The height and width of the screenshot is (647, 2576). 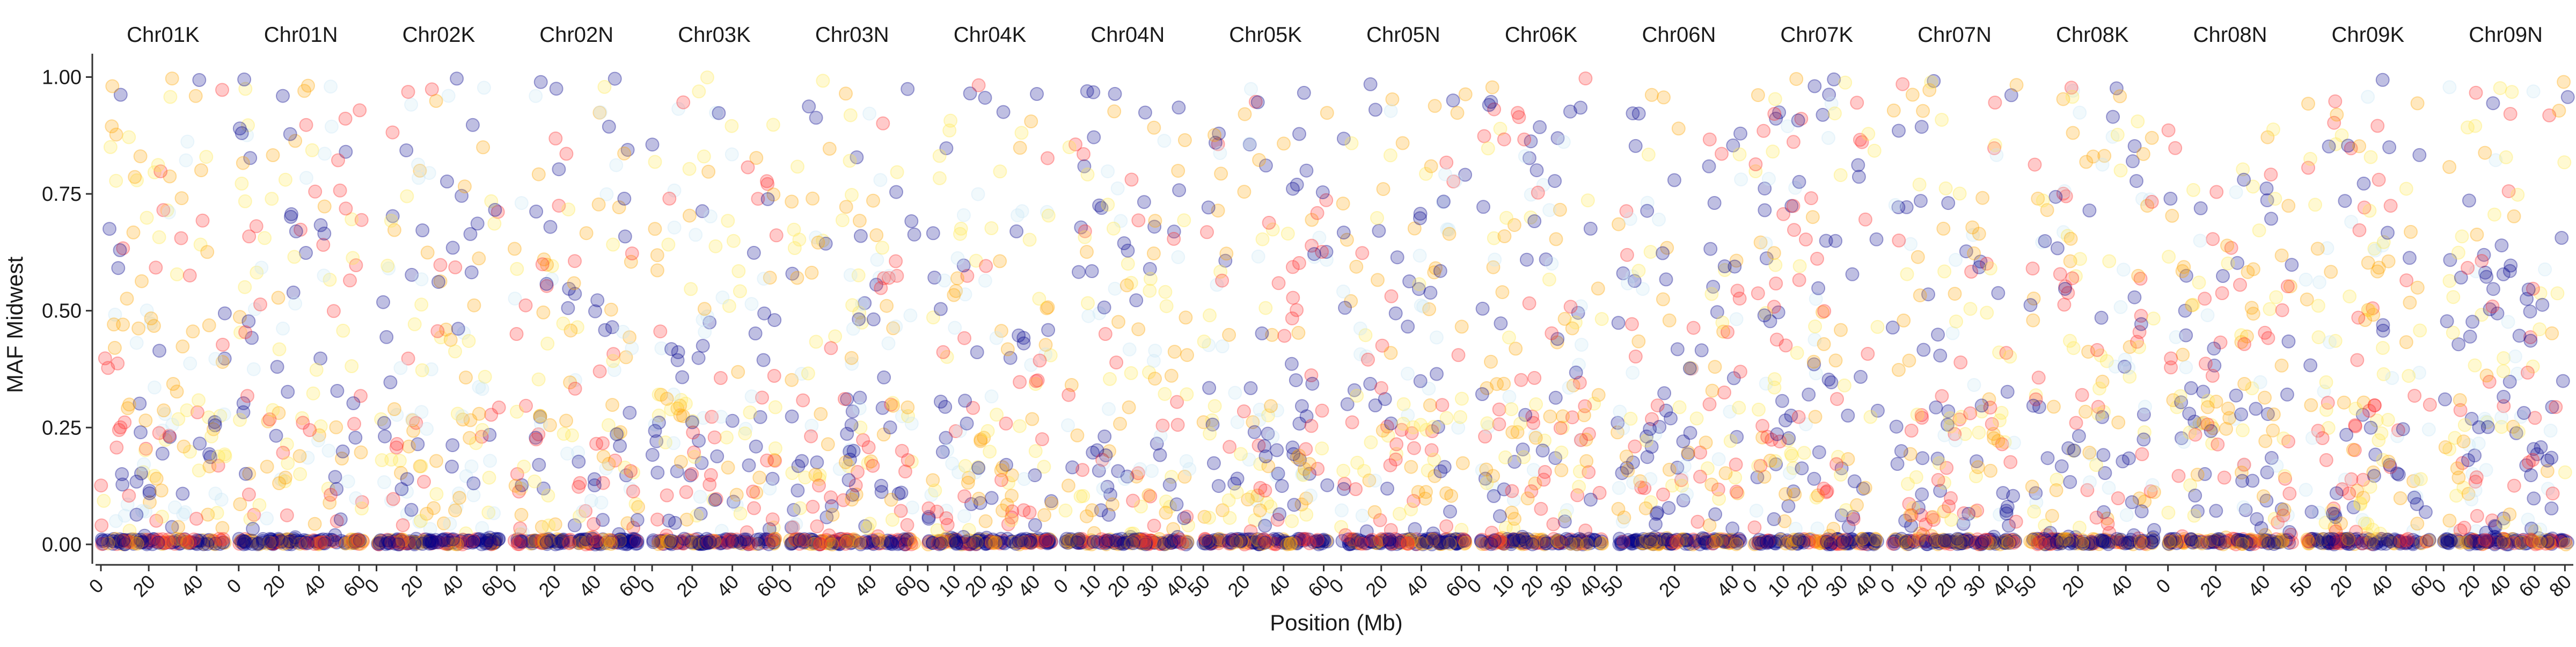 What do you see at coordinates (62, 545) in the screenshot?
I see `y-tick-label: 0.00` at bounding box center [62, 545].